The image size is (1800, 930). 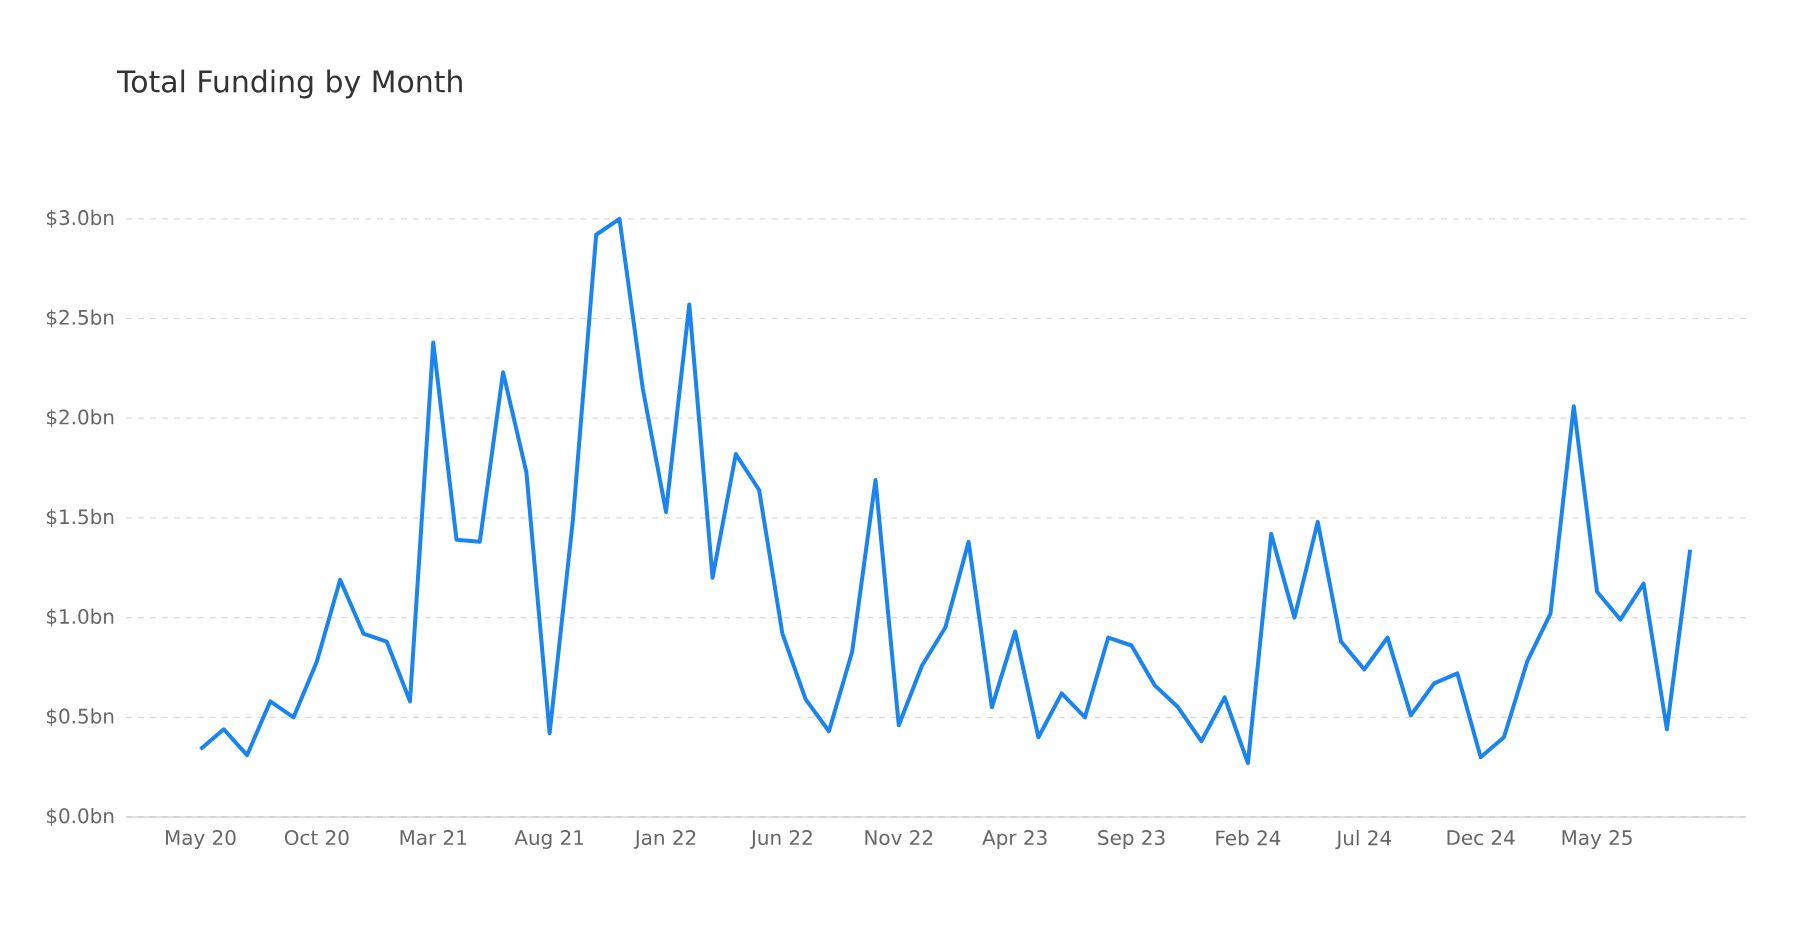 I want to click on x-tick-label: Jan 22, so click(x=664, y=839).